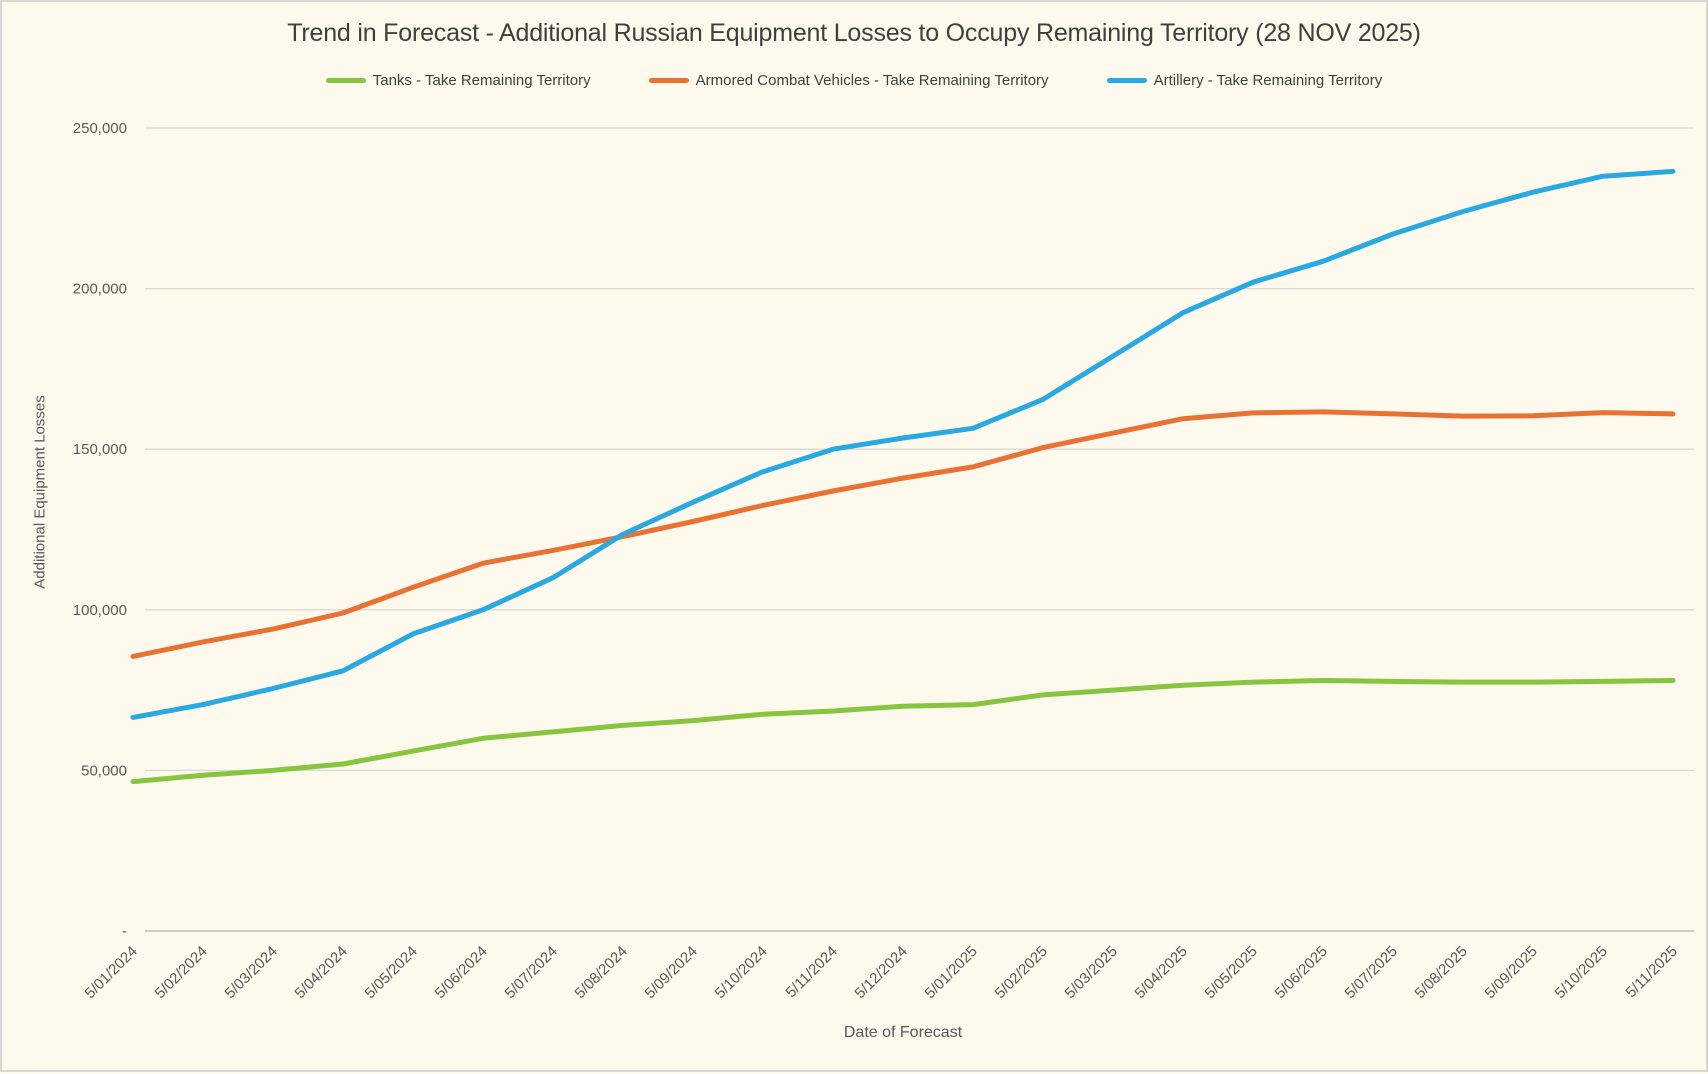 The width and height of the screenshot is (1708, 1074). I want to click on x-tick-label: 5/09/2025, so click(1511, 972).